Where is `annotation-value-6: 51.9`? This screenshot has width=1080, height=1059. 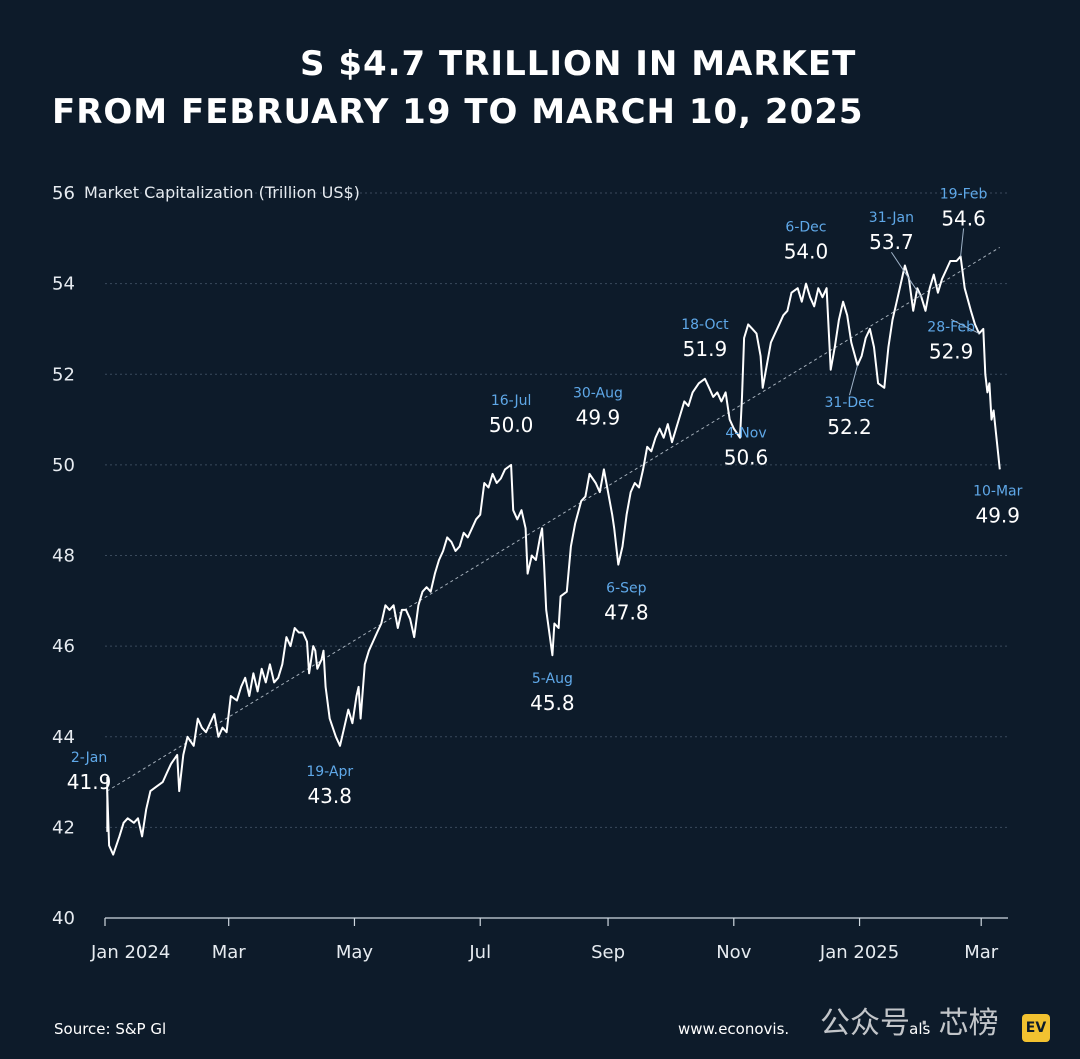 annotation-value-6: 51.9 is located at coordinates (705, 349).